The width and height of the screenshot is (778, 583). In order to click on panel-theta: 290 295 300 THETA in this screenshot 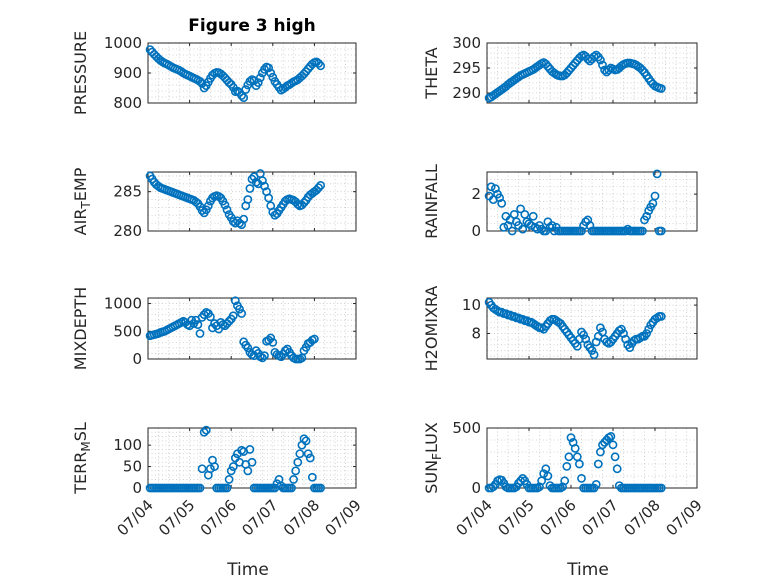, I will do `click(560, 69)`.